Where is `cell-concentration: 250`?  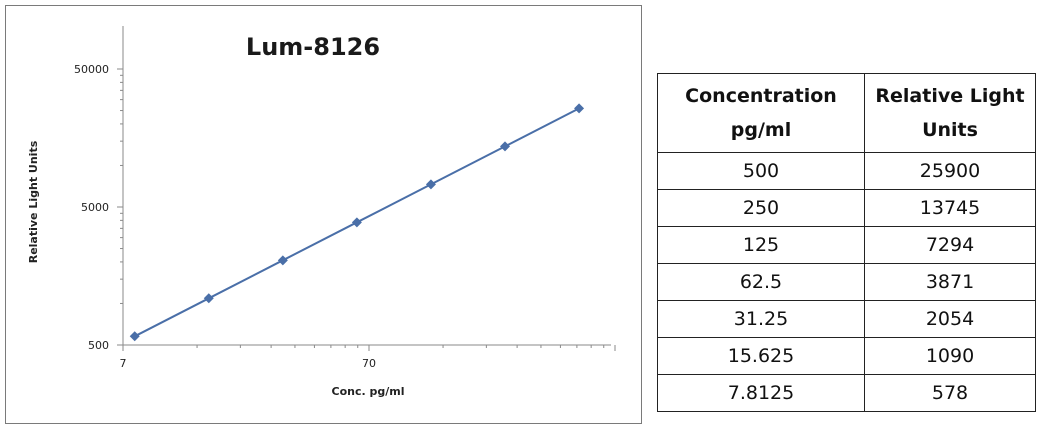 cell-concentration: 250 is located at coordinates (761, 208).